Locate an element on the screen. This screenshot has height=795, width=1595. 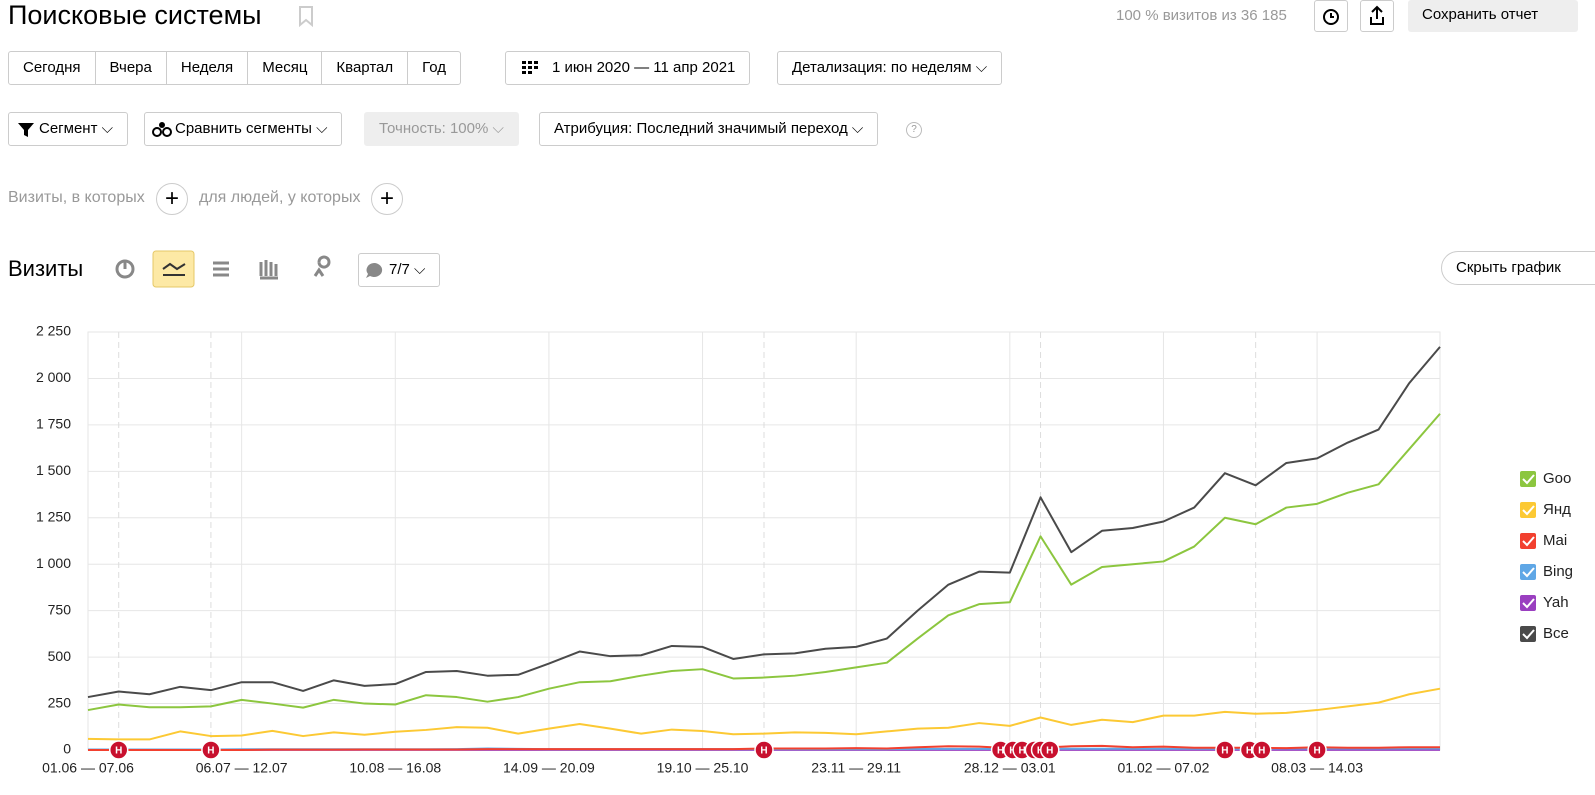
metric-title: Визиты is located at coordinates (46, 268).